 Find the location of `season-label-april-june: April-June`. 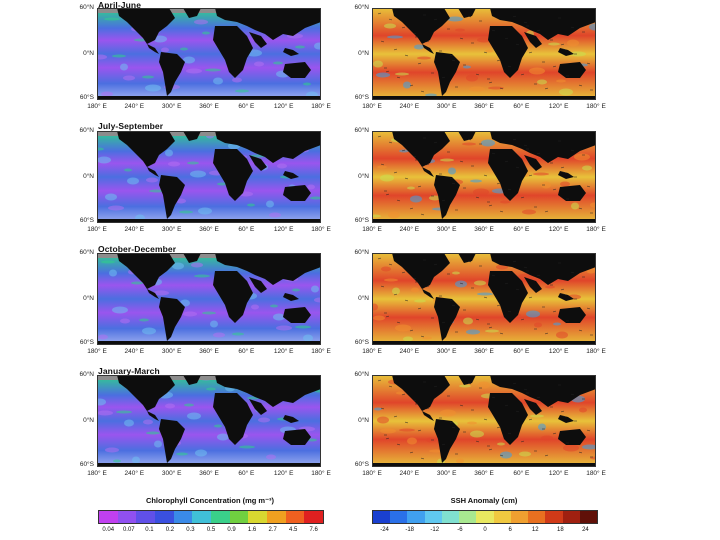

season-label-april-june: April-June is located at coordinates (120, 5).